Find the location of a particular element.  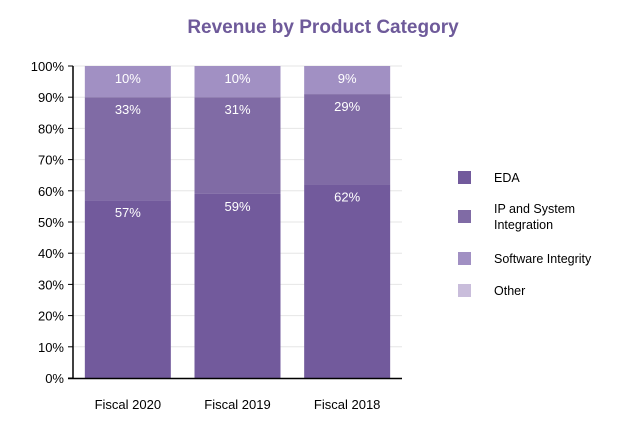

legend-label: EDA is located at coordinates (507, 178).